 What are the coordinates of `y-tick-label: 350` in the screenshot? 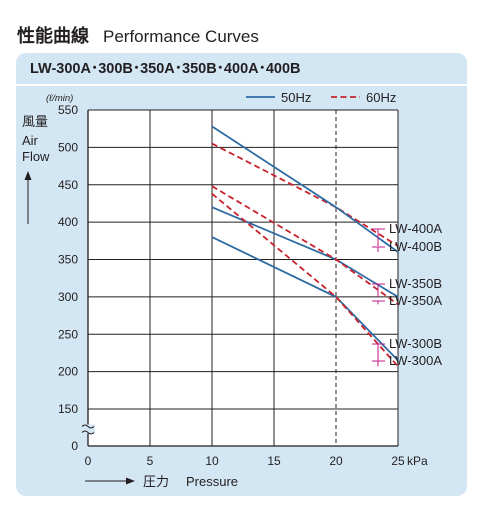 It's located at (68, 260).